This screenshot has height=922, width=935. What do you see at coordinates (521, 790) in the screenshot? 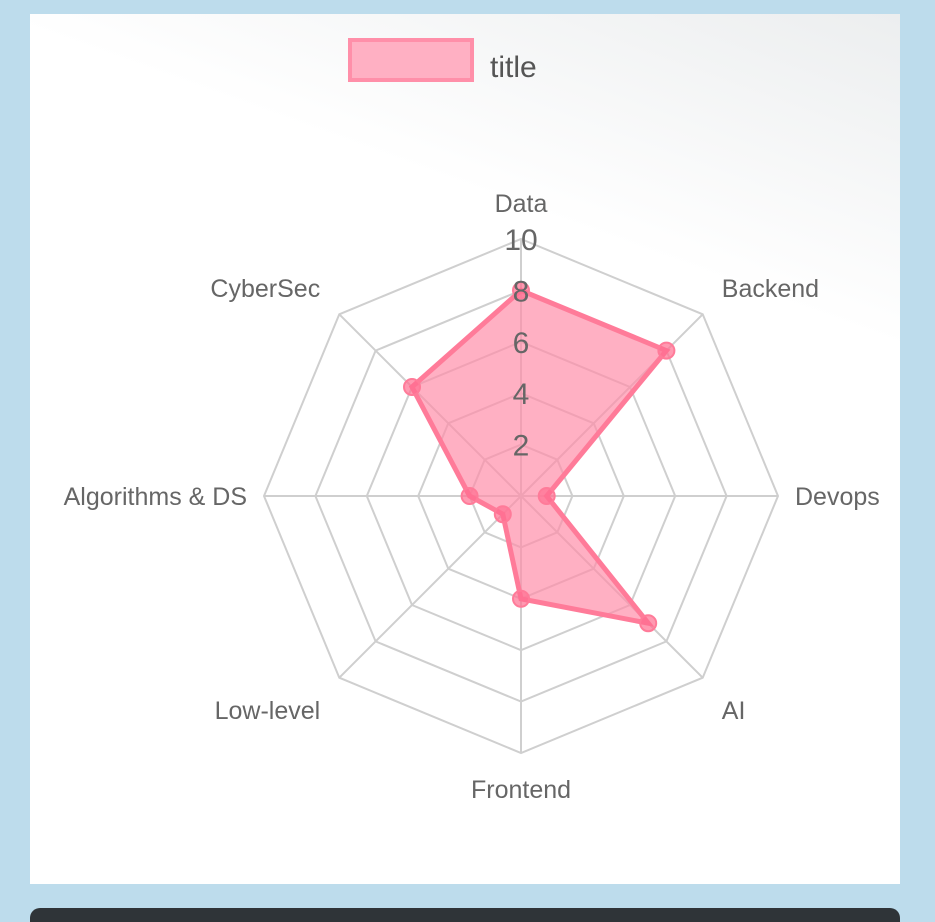
I see `axis-label: Frontend` at bounding box center [521, 790].